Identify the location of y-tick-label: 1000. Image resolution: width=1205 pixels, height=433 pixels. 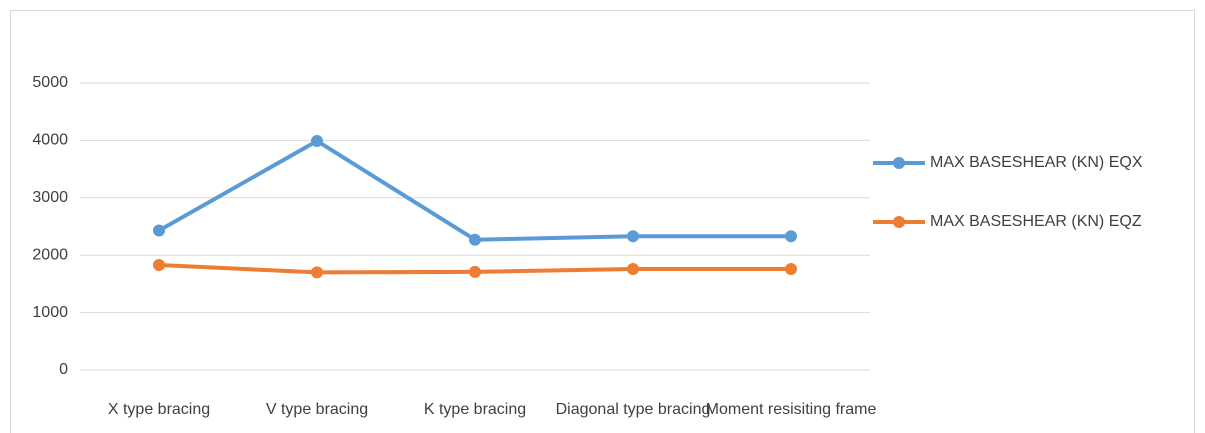
(50, 312).